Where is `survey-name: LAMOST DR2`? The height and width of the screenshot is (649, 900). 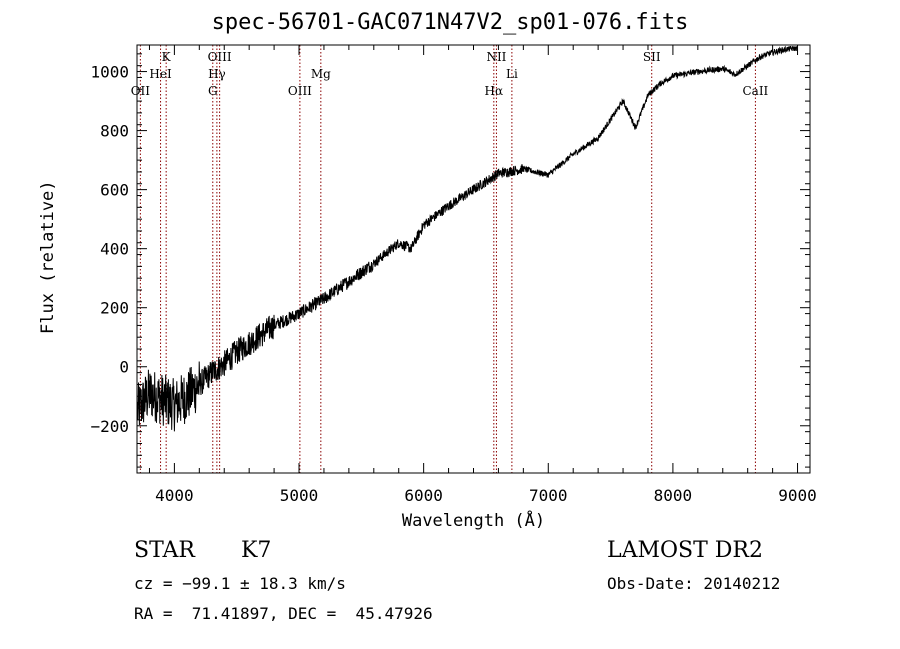 survey-name: LAMOST DR2 is located at coordinates (685, 550).